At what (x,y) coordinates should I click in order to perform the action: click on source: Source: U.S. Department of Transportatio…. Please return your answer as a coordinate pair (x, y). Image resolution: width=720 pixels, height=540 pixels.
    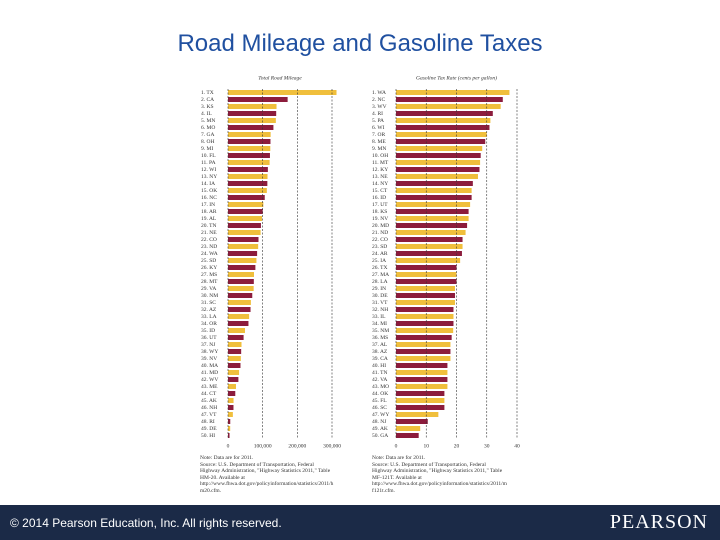
    Looking at the image, I should click on (267, 477).